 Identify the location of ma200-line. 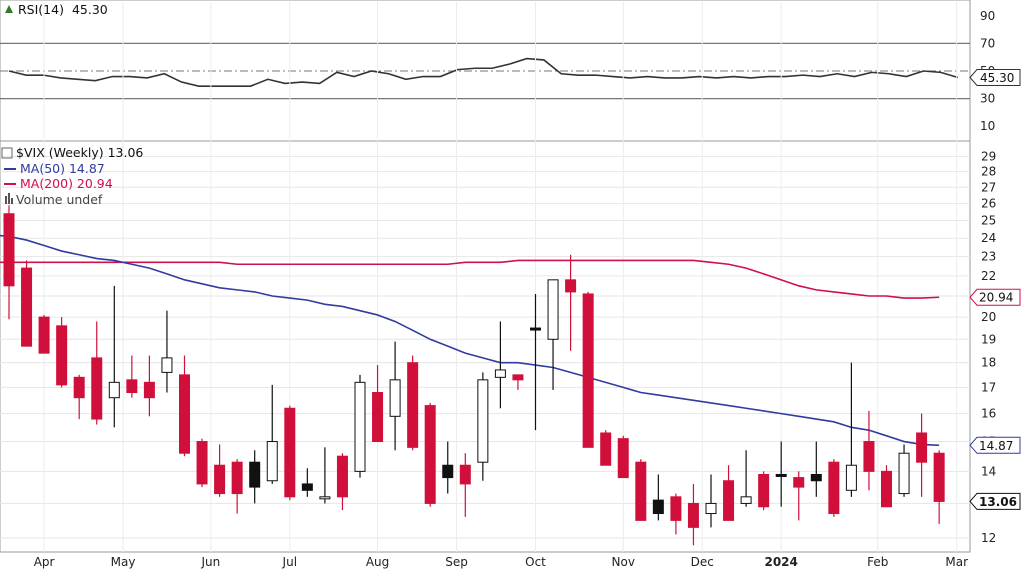
(470, 279).